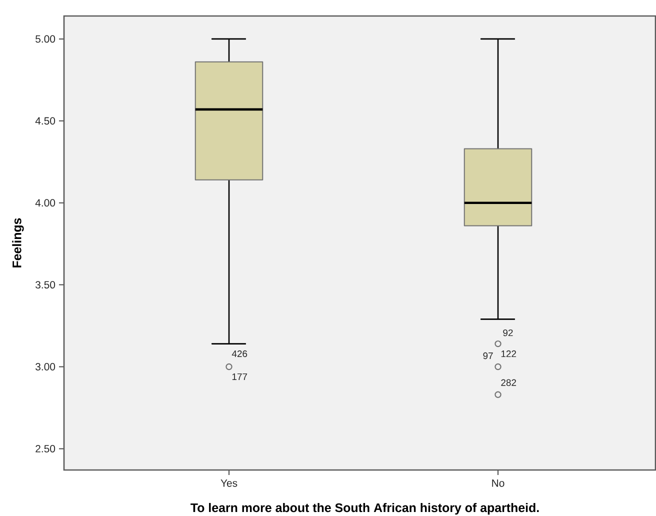 This screenshot has width=656, height=516. What do you see at coordinates (508, 354) in the screenshot?
I see `annotation: 122` at bounding box center [508, 354].